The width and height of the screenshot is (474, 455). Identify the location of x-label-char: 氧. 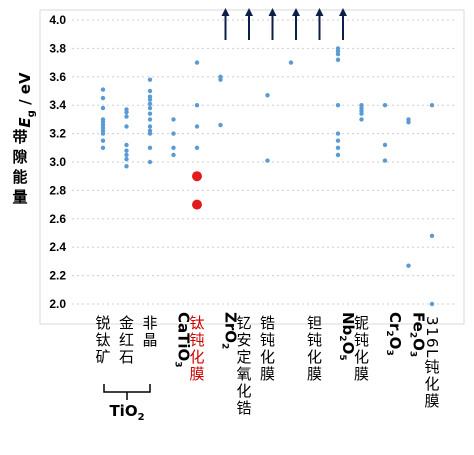
(243, 374).